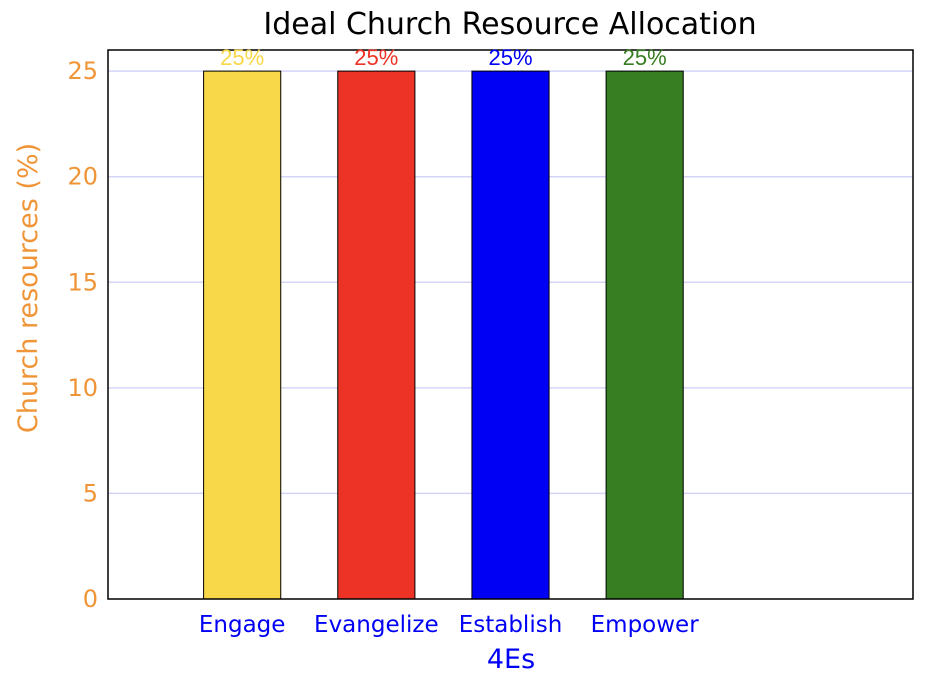 The width and height of the screenshot is (930, 690). What do you see at coordinates (82, 71) in the screenshot?
I see `y-tick-label: 25` at bounding box center [82, 71].